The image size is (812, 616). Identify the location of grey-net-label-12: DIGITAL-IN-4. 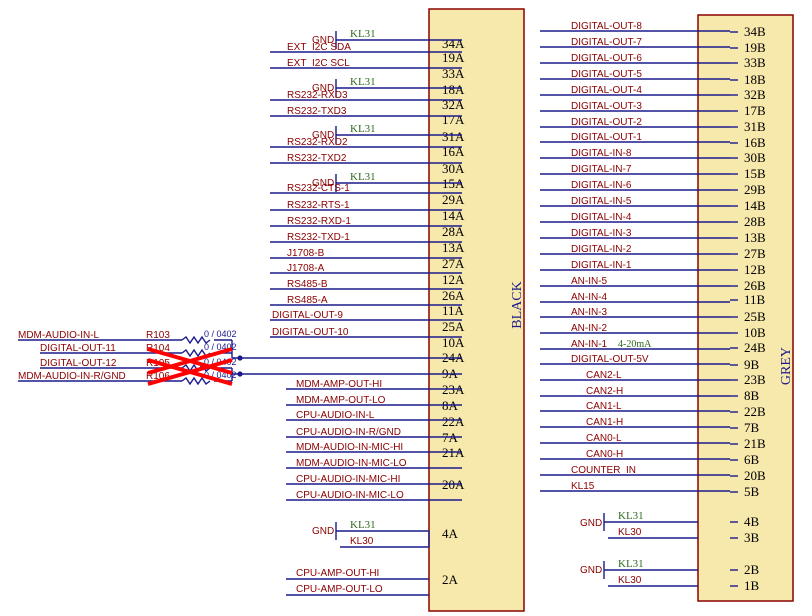
(601, 217).